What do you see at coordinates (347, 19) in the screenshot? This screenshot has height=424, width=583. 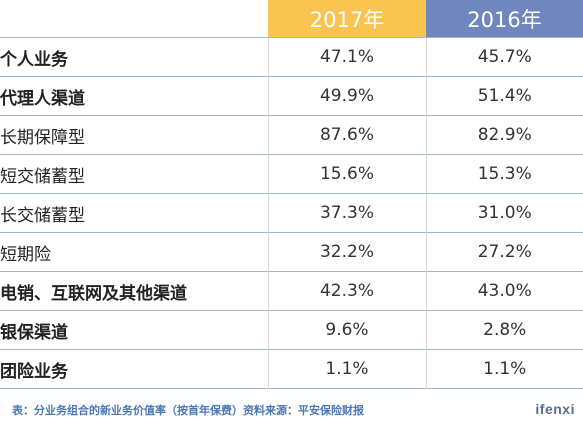 I see `header-2017: 2017年` at bounding box center [347, 19].